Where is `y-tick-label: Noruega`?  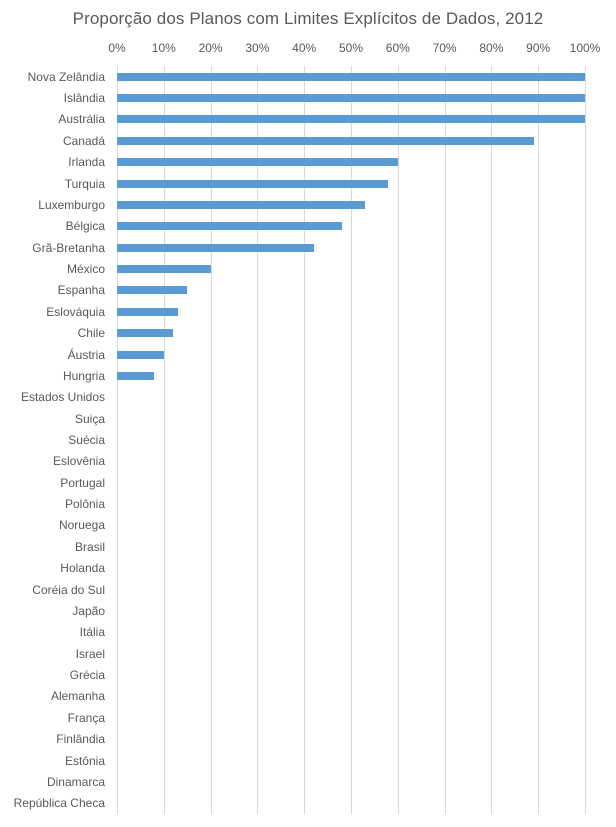
y-tick-label: Noruega is located at coordinates (81, 525).